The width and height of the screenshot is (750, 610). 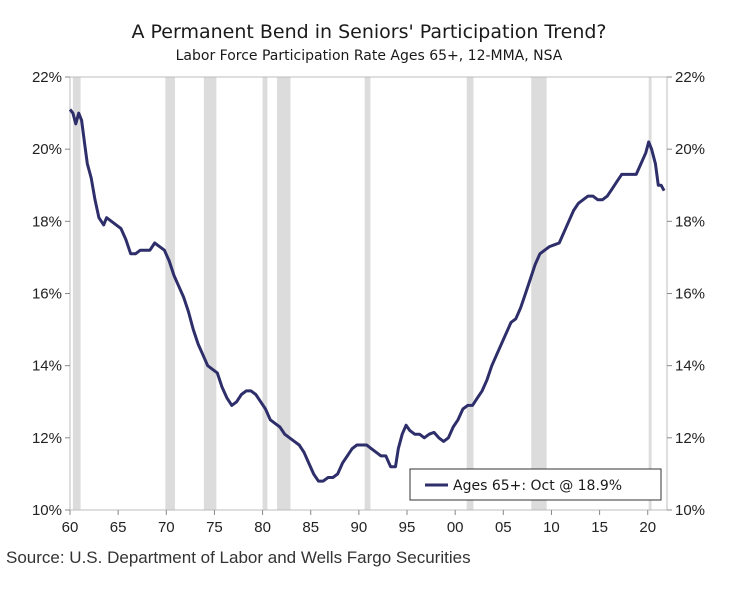 I want to click on legend-label: Ages 65+: Oct @ 18.9%, so click(x=537, y=486).